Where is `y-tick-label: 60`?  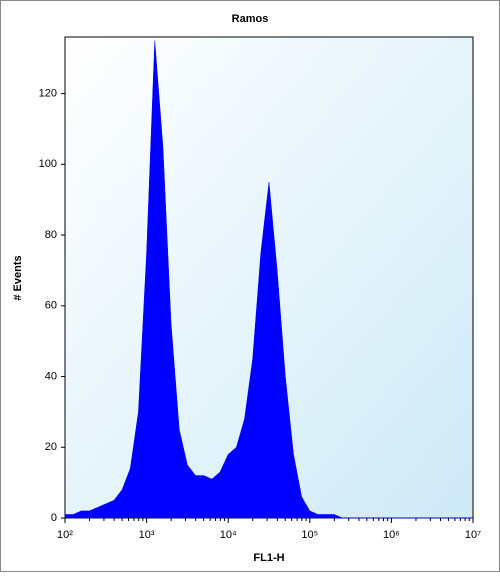 y-tick-label: 60 is located at coordinates (51, 306).